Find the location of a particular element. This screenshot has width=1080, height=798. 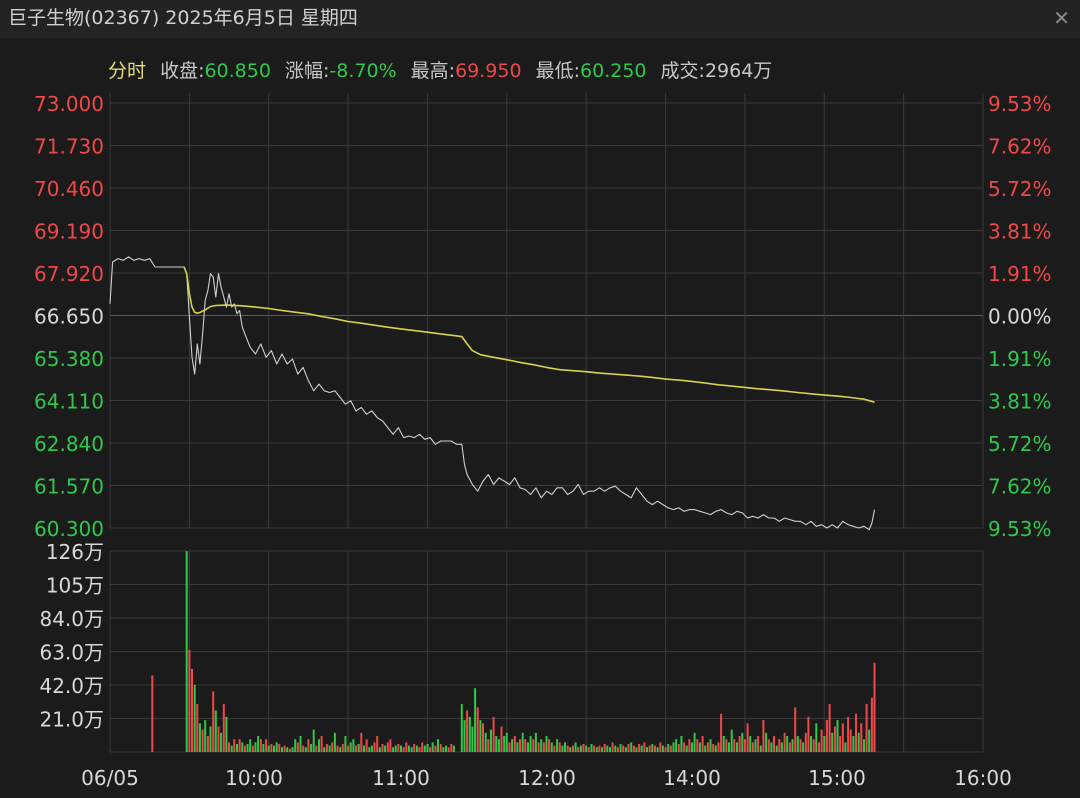

change-value: -8.70% is located at coordinates (363, 71).